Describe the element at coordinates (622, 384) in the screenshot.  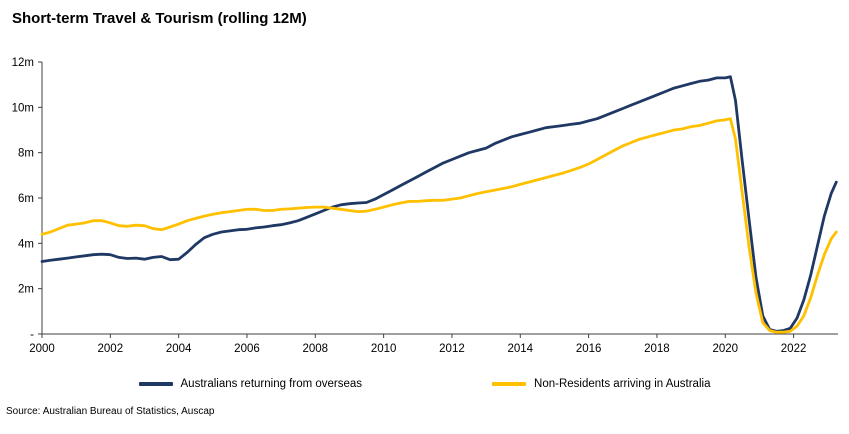
I see `legend-label: Non-Residents arriving in Australia` at that location.